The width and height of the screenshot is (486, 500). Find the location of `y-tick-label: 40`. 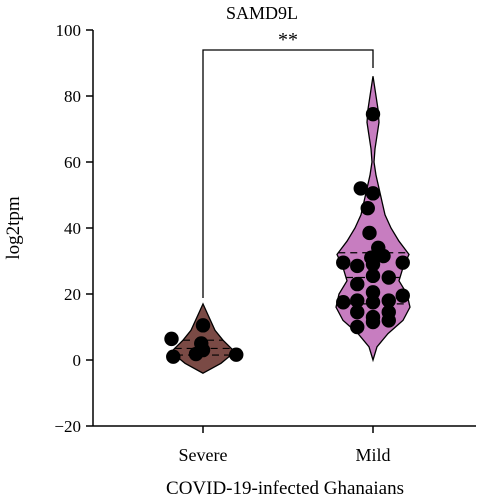

y-tick-label: 40 is located at coordinates (72, 228).